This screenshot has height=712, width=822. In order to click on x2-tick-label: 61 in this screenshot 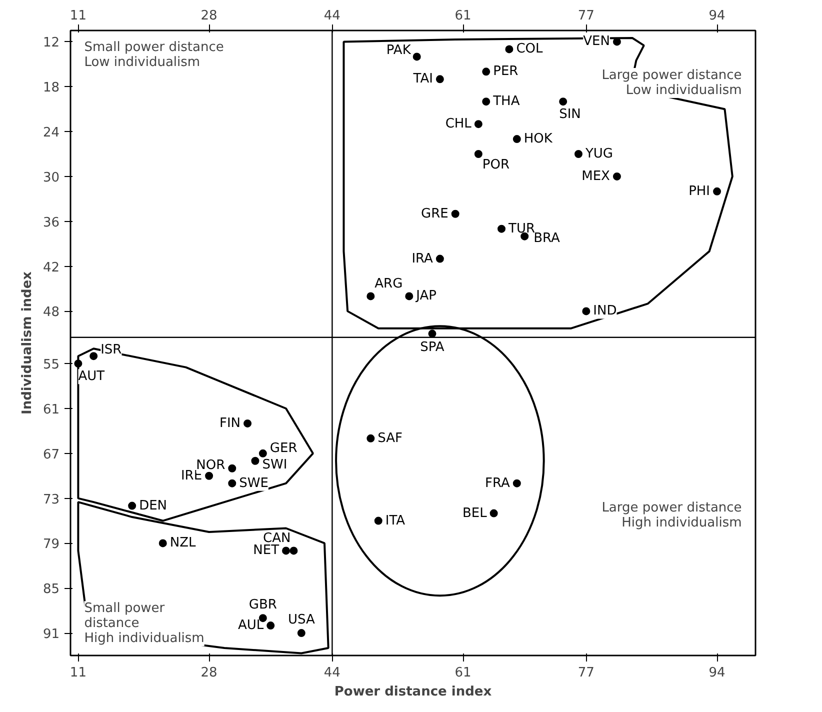, I will do `click(463, 673)`.